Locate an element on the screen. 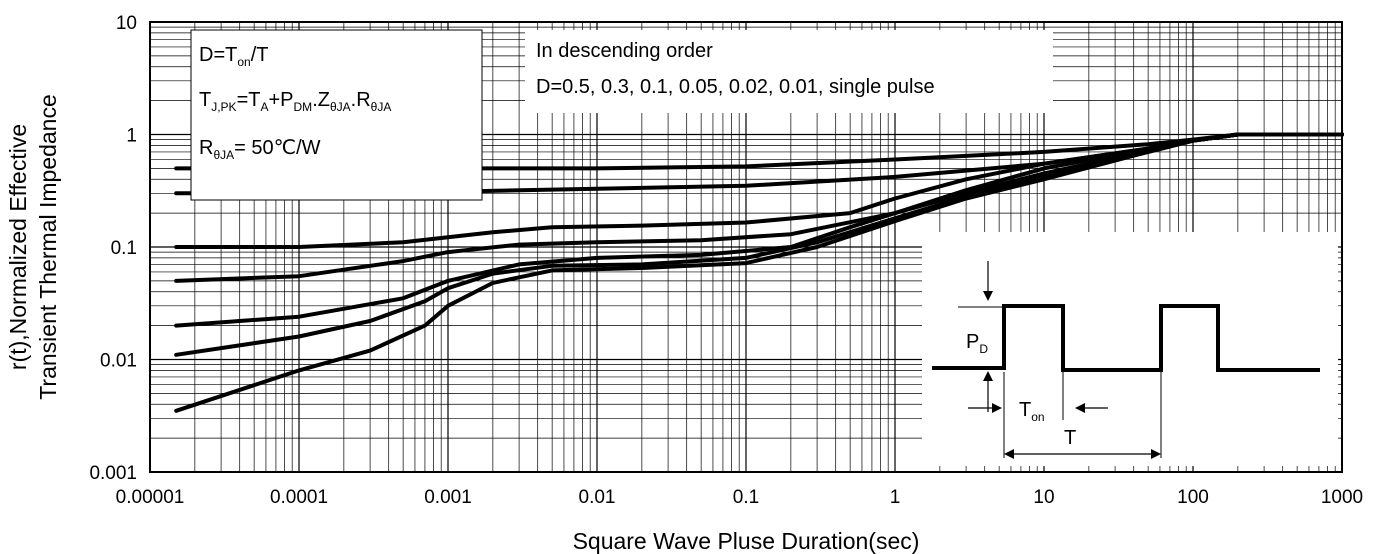  y-tick-label: 0.001 is located at coordinates (113, 473).